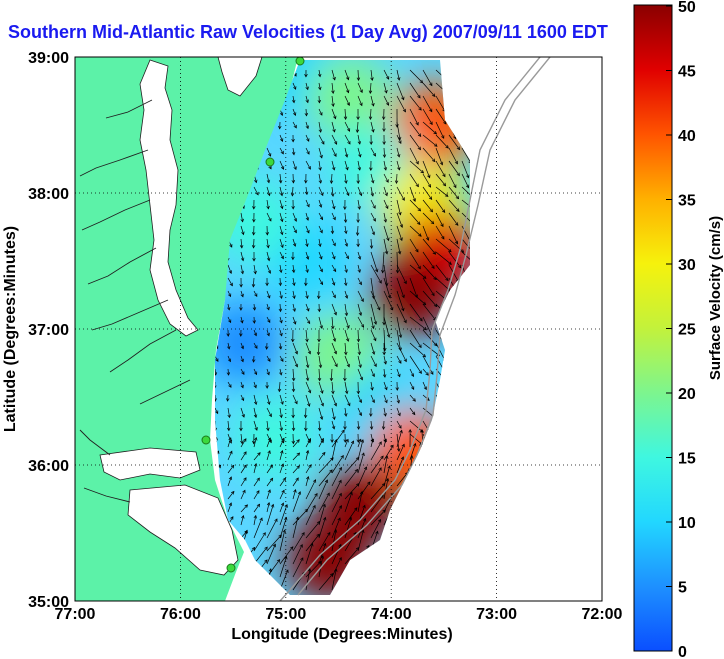  Describe the element at coordinates (687, 201) in the screenshot. I see `colorbar-tick-label: 35` at that location.